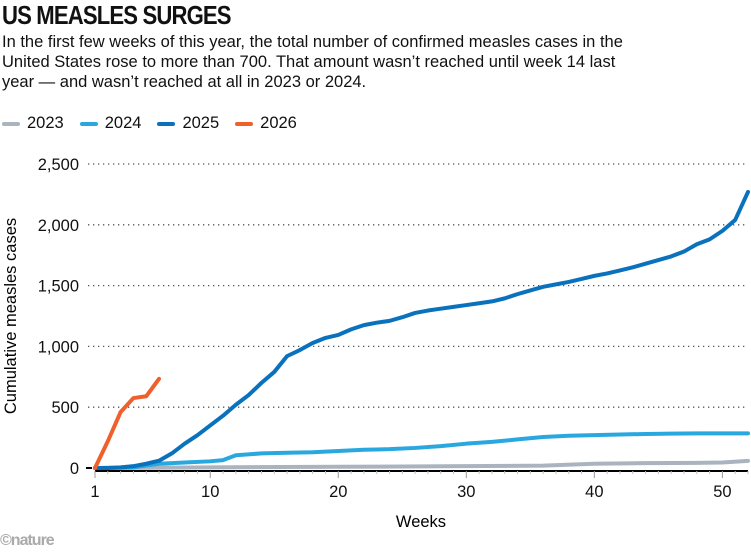 This screenshot has height=557, width=751. I want to click on legend-item-2024: 2024, so click(110, 123).